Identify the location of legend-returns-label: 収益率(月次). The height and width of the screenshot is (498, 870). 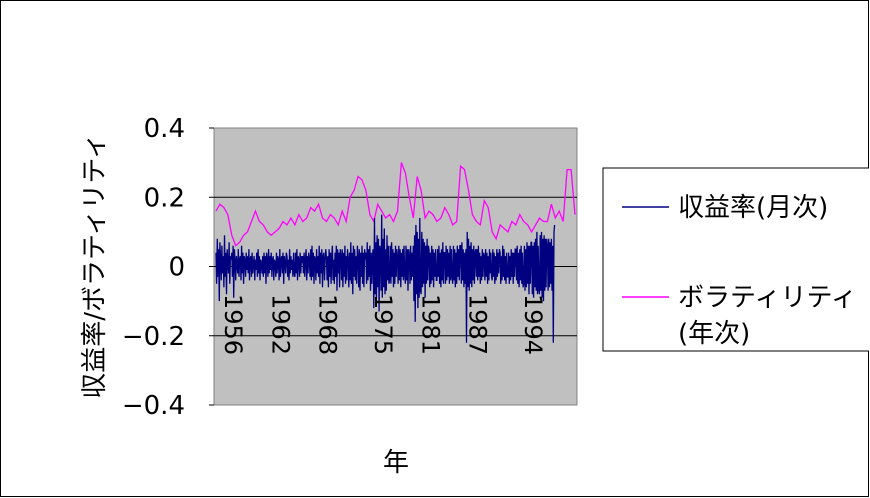
(753, 208).